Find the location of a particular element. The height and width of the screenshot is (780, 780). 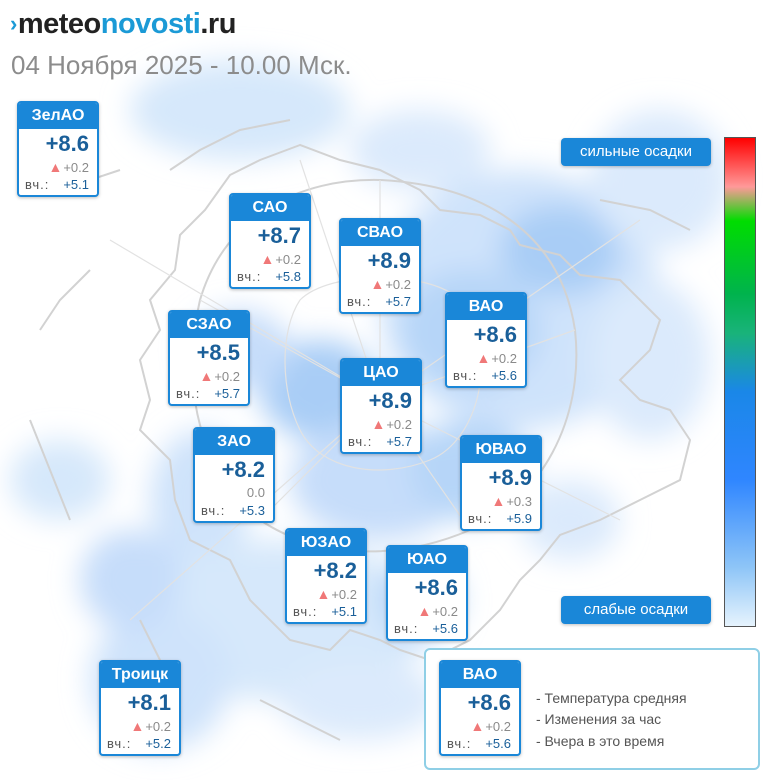

legend-item-average-temperature: - Температура средняя is located at coordinates (611, 698).